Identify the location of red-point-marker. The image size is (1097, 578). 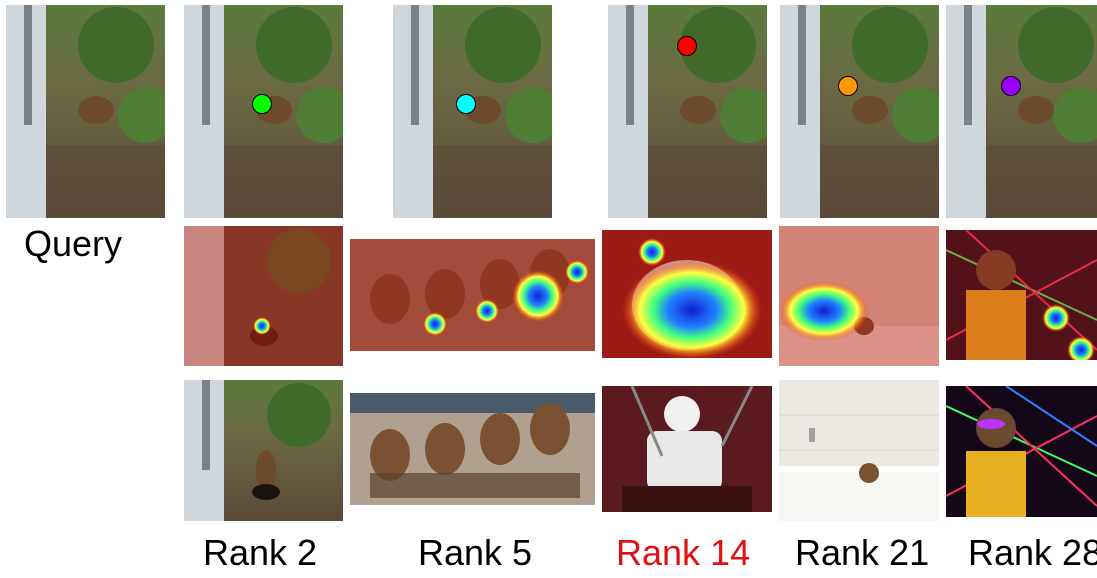
(687, 46).